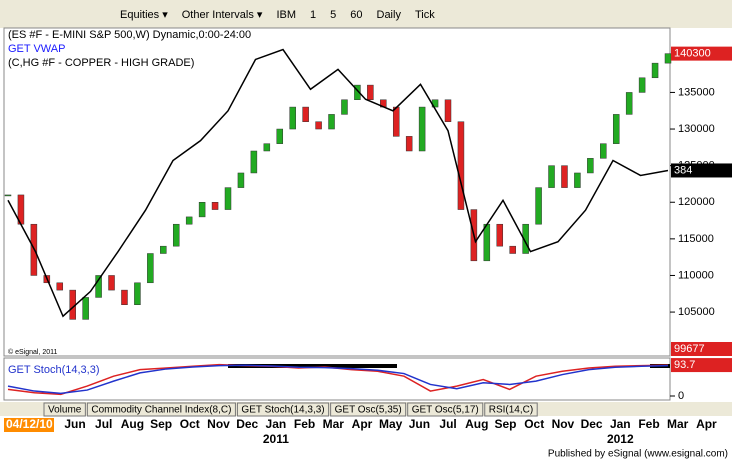 The width and height of the screenshot is (732, 461). I want to click on tab: RSI(14,C), so click(511, 410).